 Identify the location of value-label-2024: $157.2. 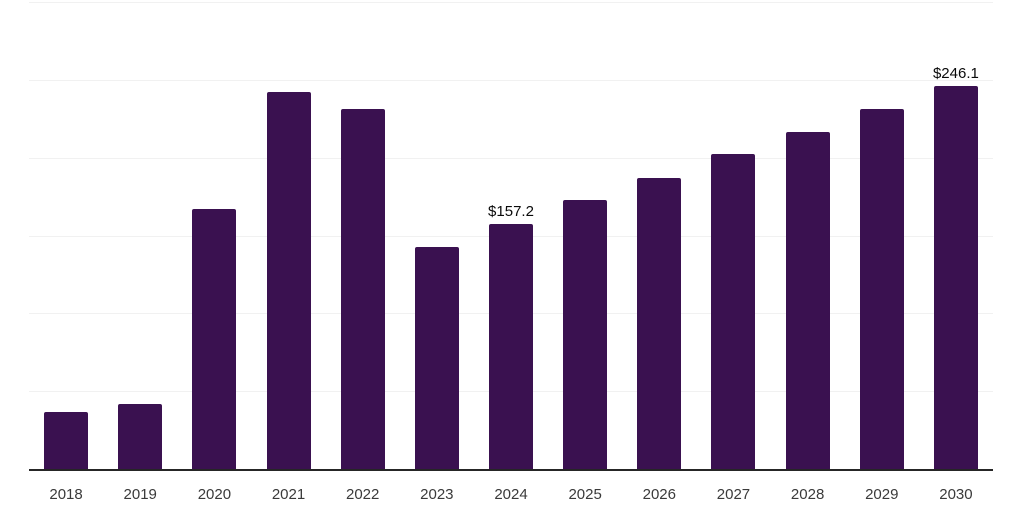
(511, 212).